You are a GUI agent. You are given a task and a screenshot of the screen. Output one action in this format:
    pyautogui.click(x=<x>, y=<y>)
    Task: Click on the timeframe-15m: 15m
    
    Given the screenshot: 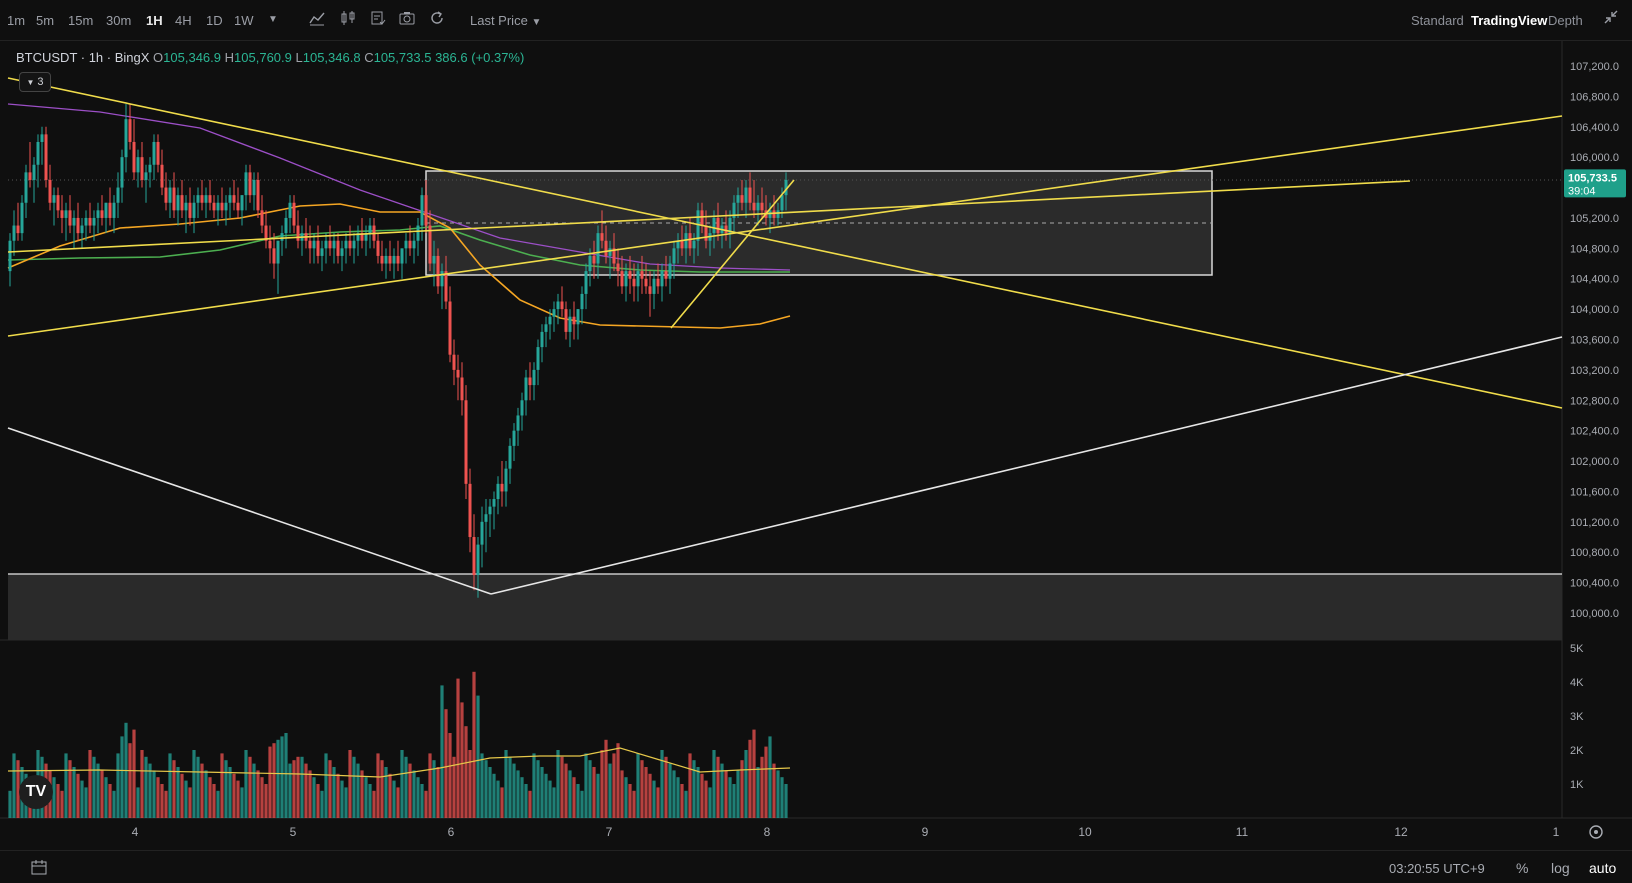 What is the action you would take?
    pyautogui.click(x=81, y=20)
    